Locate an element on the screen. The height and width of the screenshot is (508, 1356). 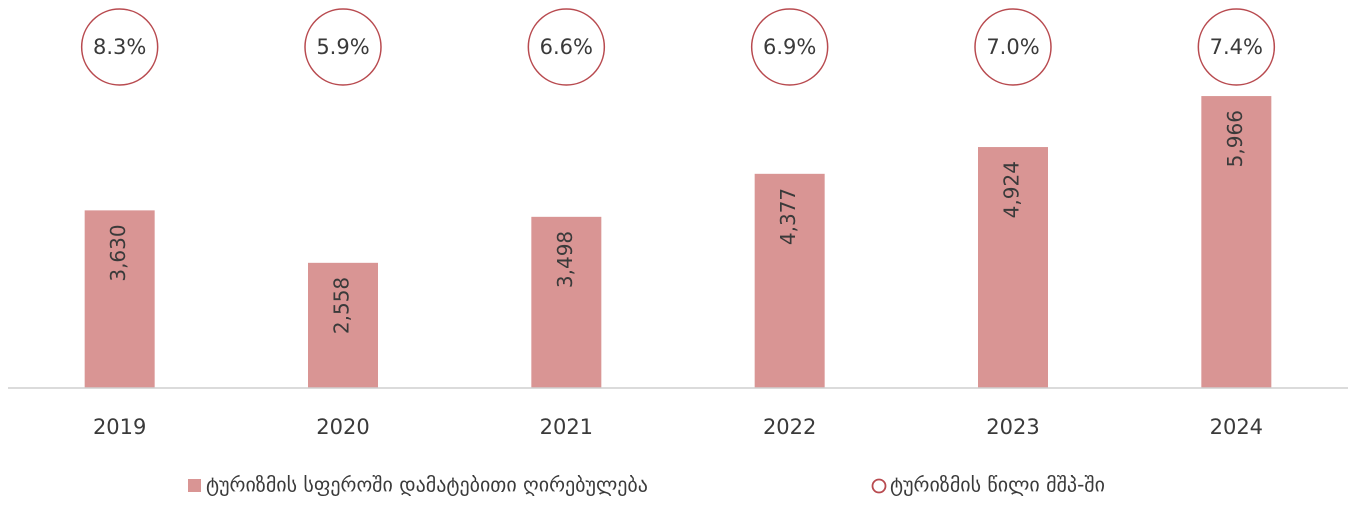
bar-value-label: 2,558 is located at coordinates (342, 305).